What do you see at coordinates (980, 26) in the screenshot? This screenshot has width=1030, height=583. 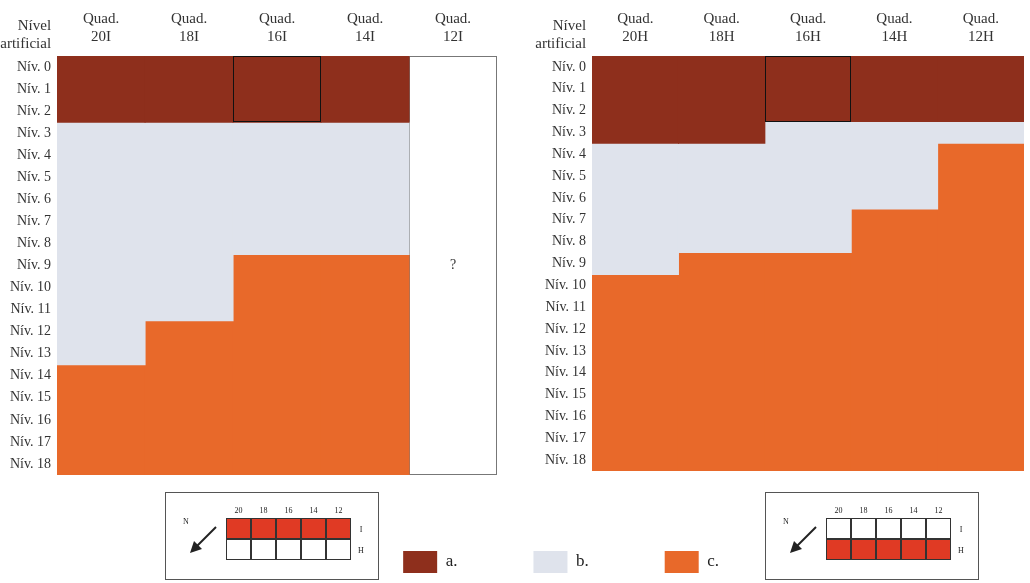 I see `x-tick-label: Quad. 12H` at bounding box center [980, 26].